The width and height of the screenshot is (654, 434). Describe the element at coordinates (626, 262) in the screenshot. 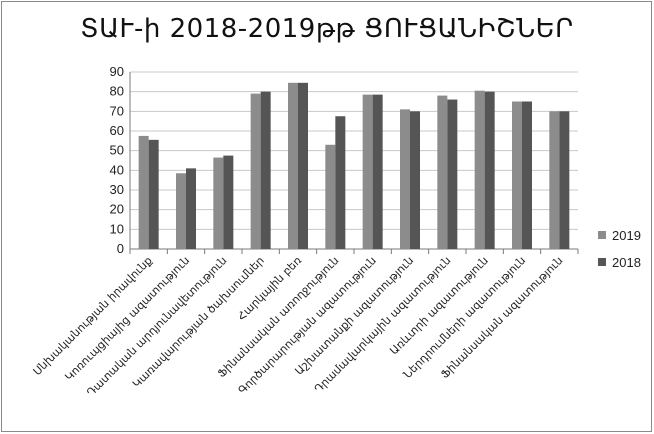

I see `legend-label-2018: 2018` at that location.